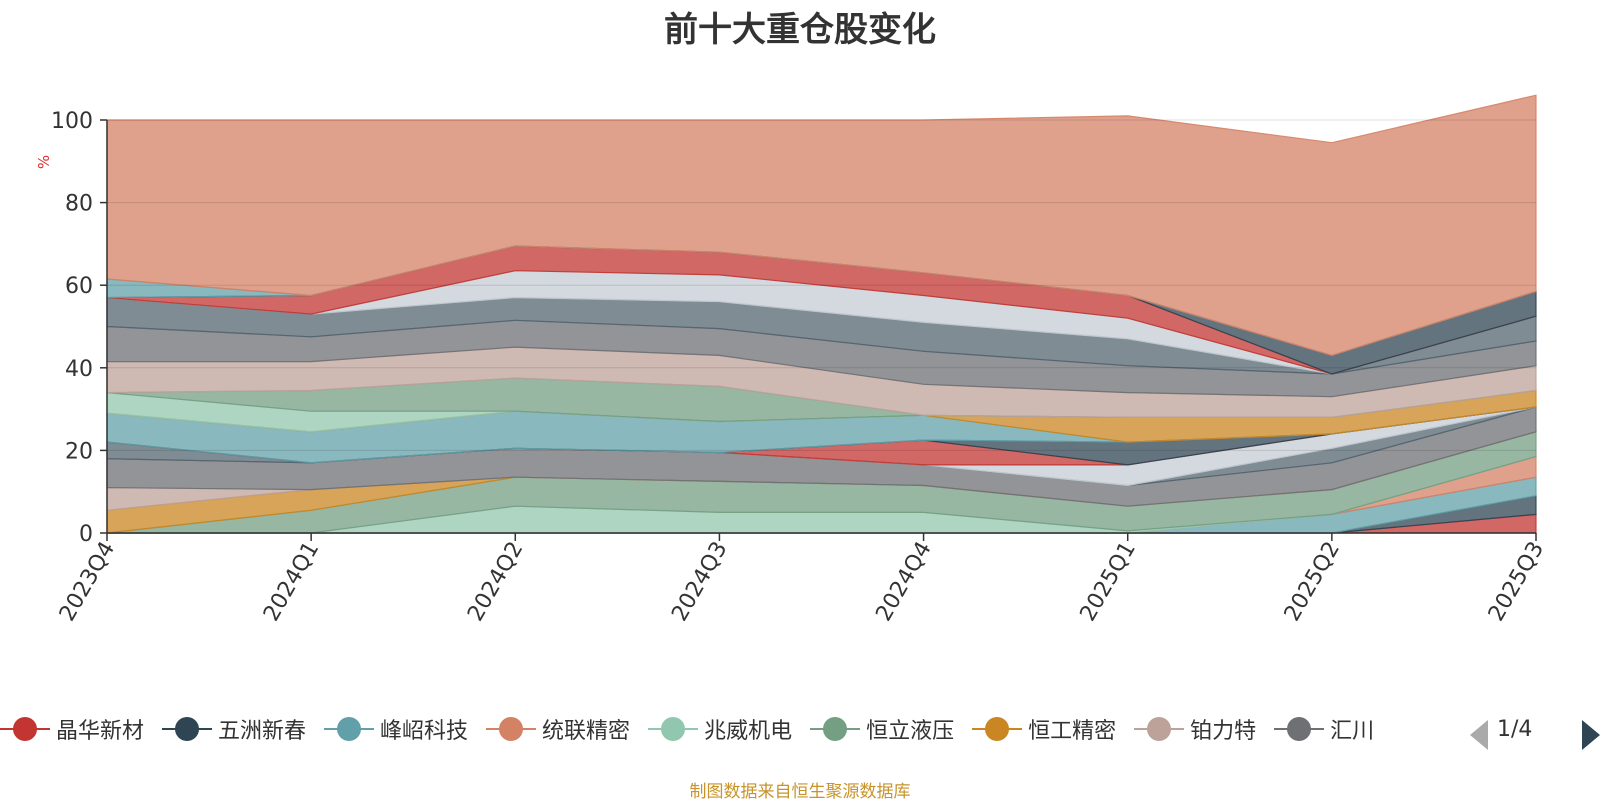 The image size is (1600, 802). What do you see at coordinates (44, 162) in the screenshot?
I see `y-axis-unit-label: %` at bounding box center [44, 162].